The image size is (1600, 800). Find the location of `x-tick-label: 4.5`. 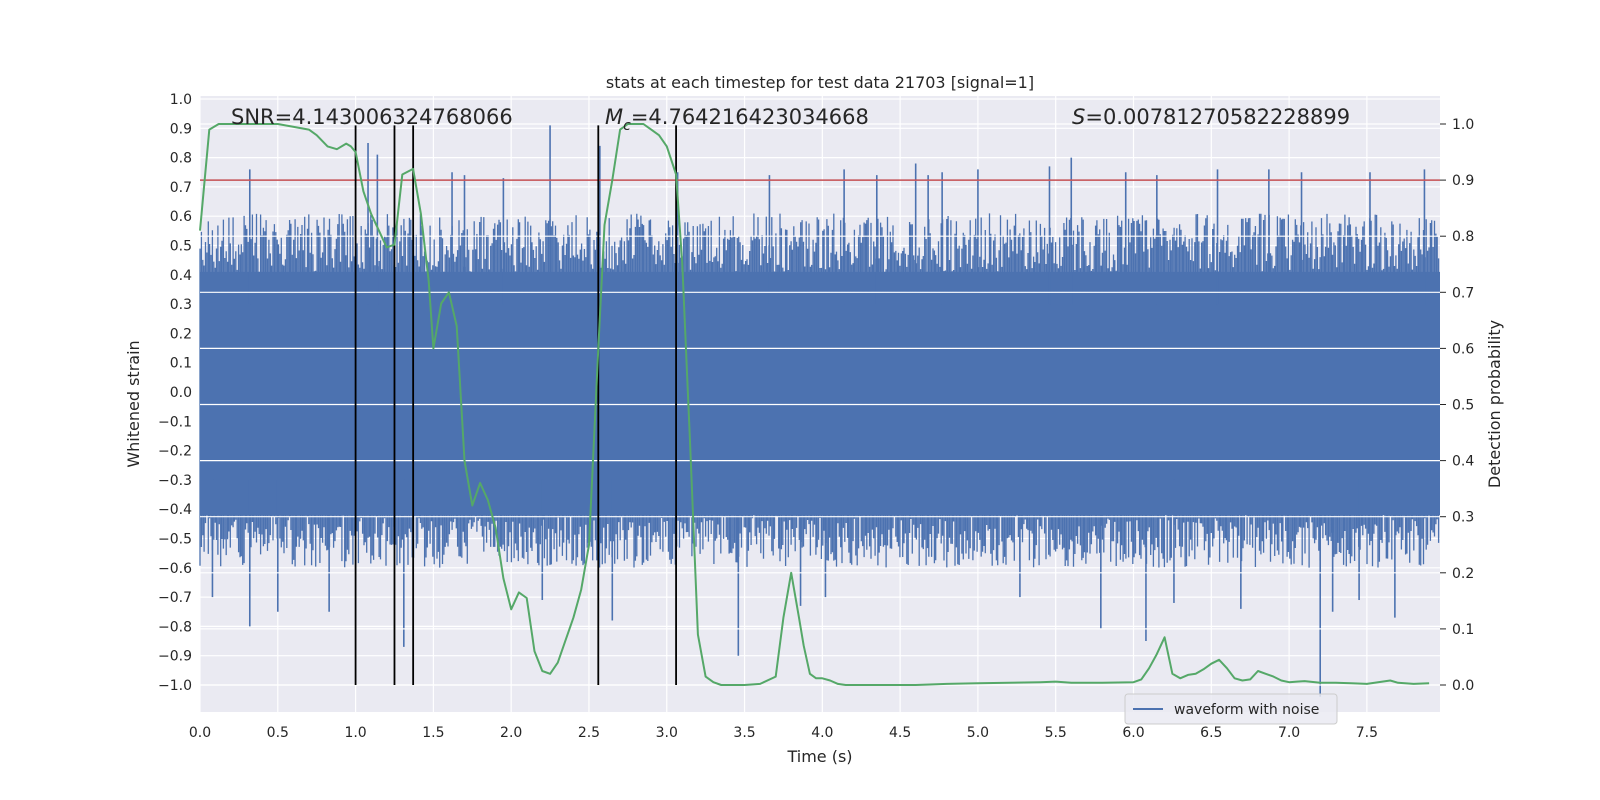

x-tick-label: 4.5 is located at coordinates (900, 733).